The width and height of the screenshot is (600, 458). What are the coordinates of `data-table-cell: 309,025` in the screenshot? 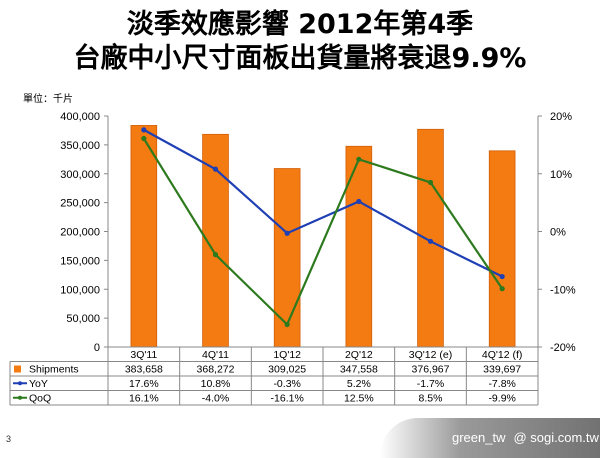 It's located at (287, 370).